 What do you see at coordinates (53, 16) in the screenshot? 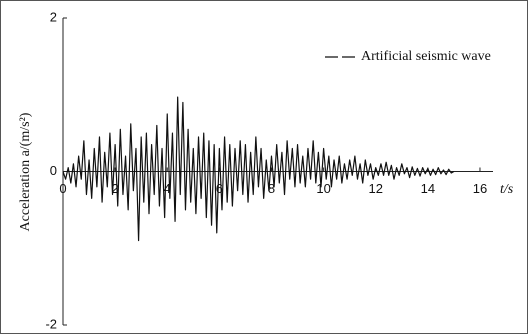
I see `y-tick-label: 2` at bounding box center [53, 16].